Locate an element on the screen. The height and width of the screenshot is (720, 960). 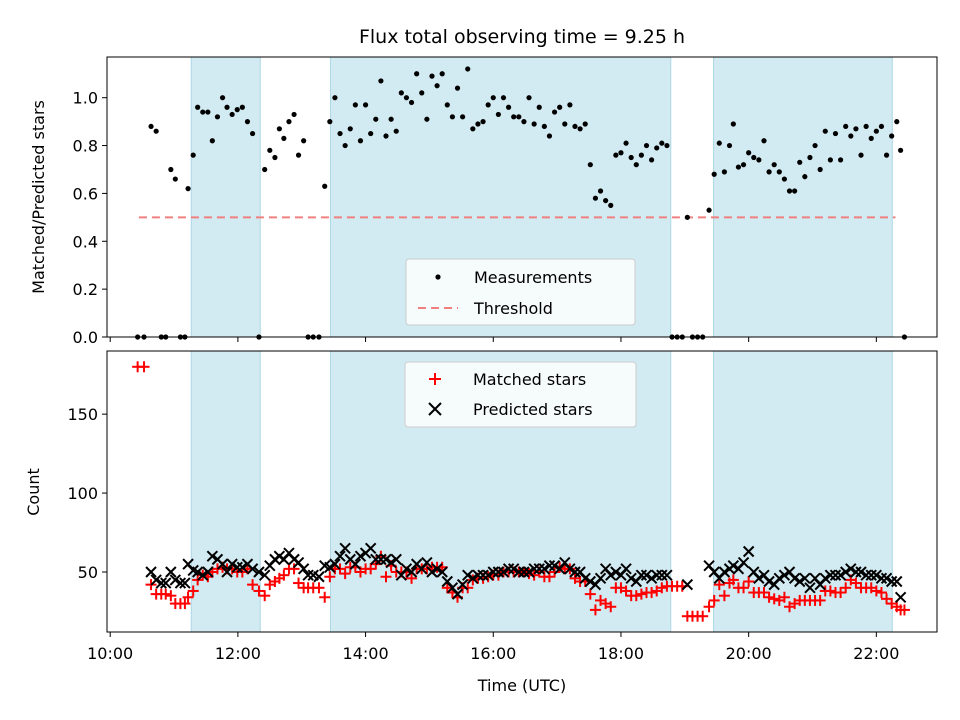
x-axis-label: Time (UTC) is located at coordinates (521, 685).